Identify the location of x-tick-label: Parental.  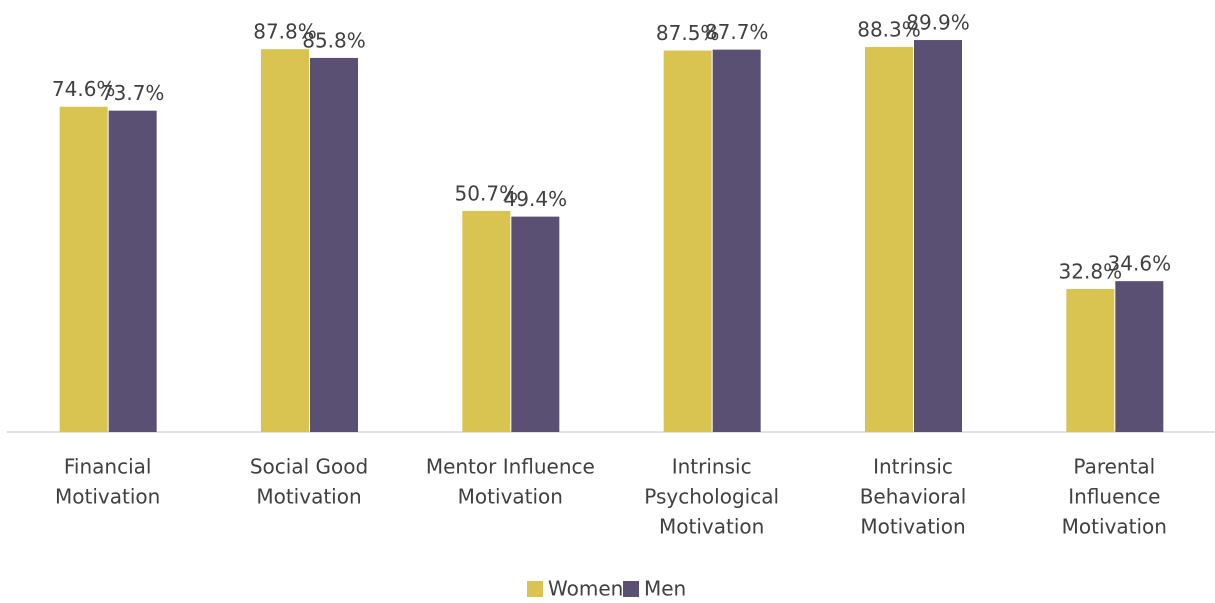
(1114, 467).